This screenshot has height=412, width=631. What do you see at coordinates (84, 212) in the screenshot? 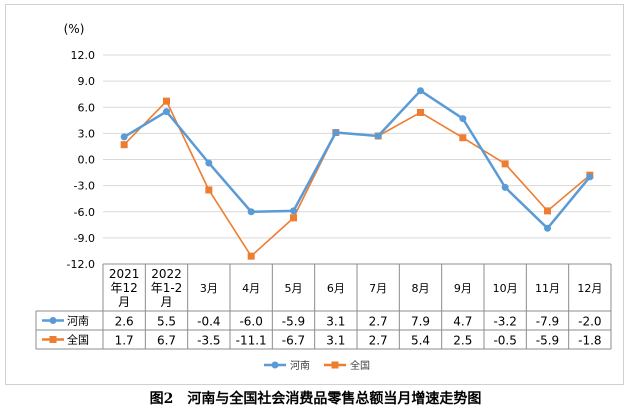
I see `y-tick-label: -6.0` at bounding box center [84, 212].